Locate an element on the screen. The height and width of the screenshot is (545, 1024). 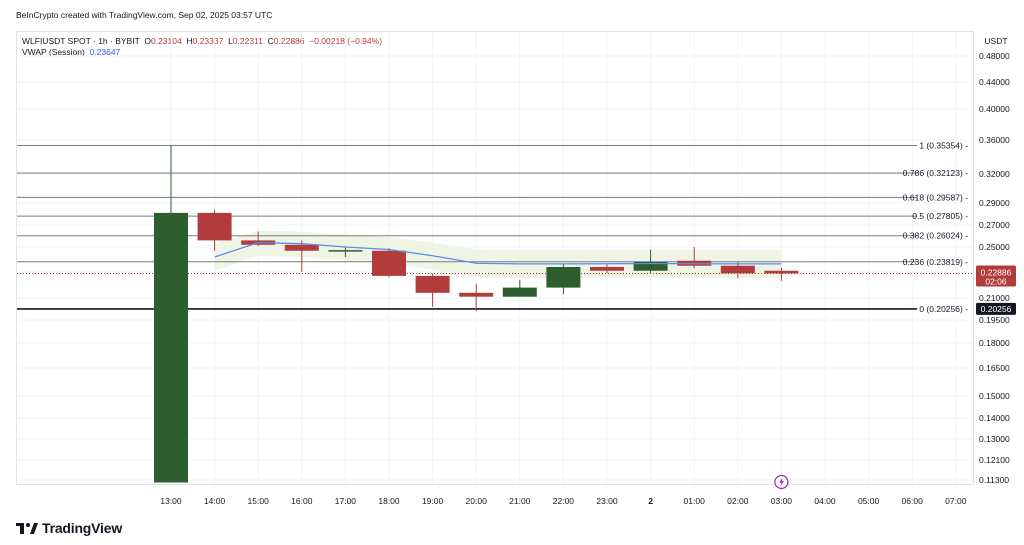
x-tick-label: 22:00 is located at coordinates (564, 501).